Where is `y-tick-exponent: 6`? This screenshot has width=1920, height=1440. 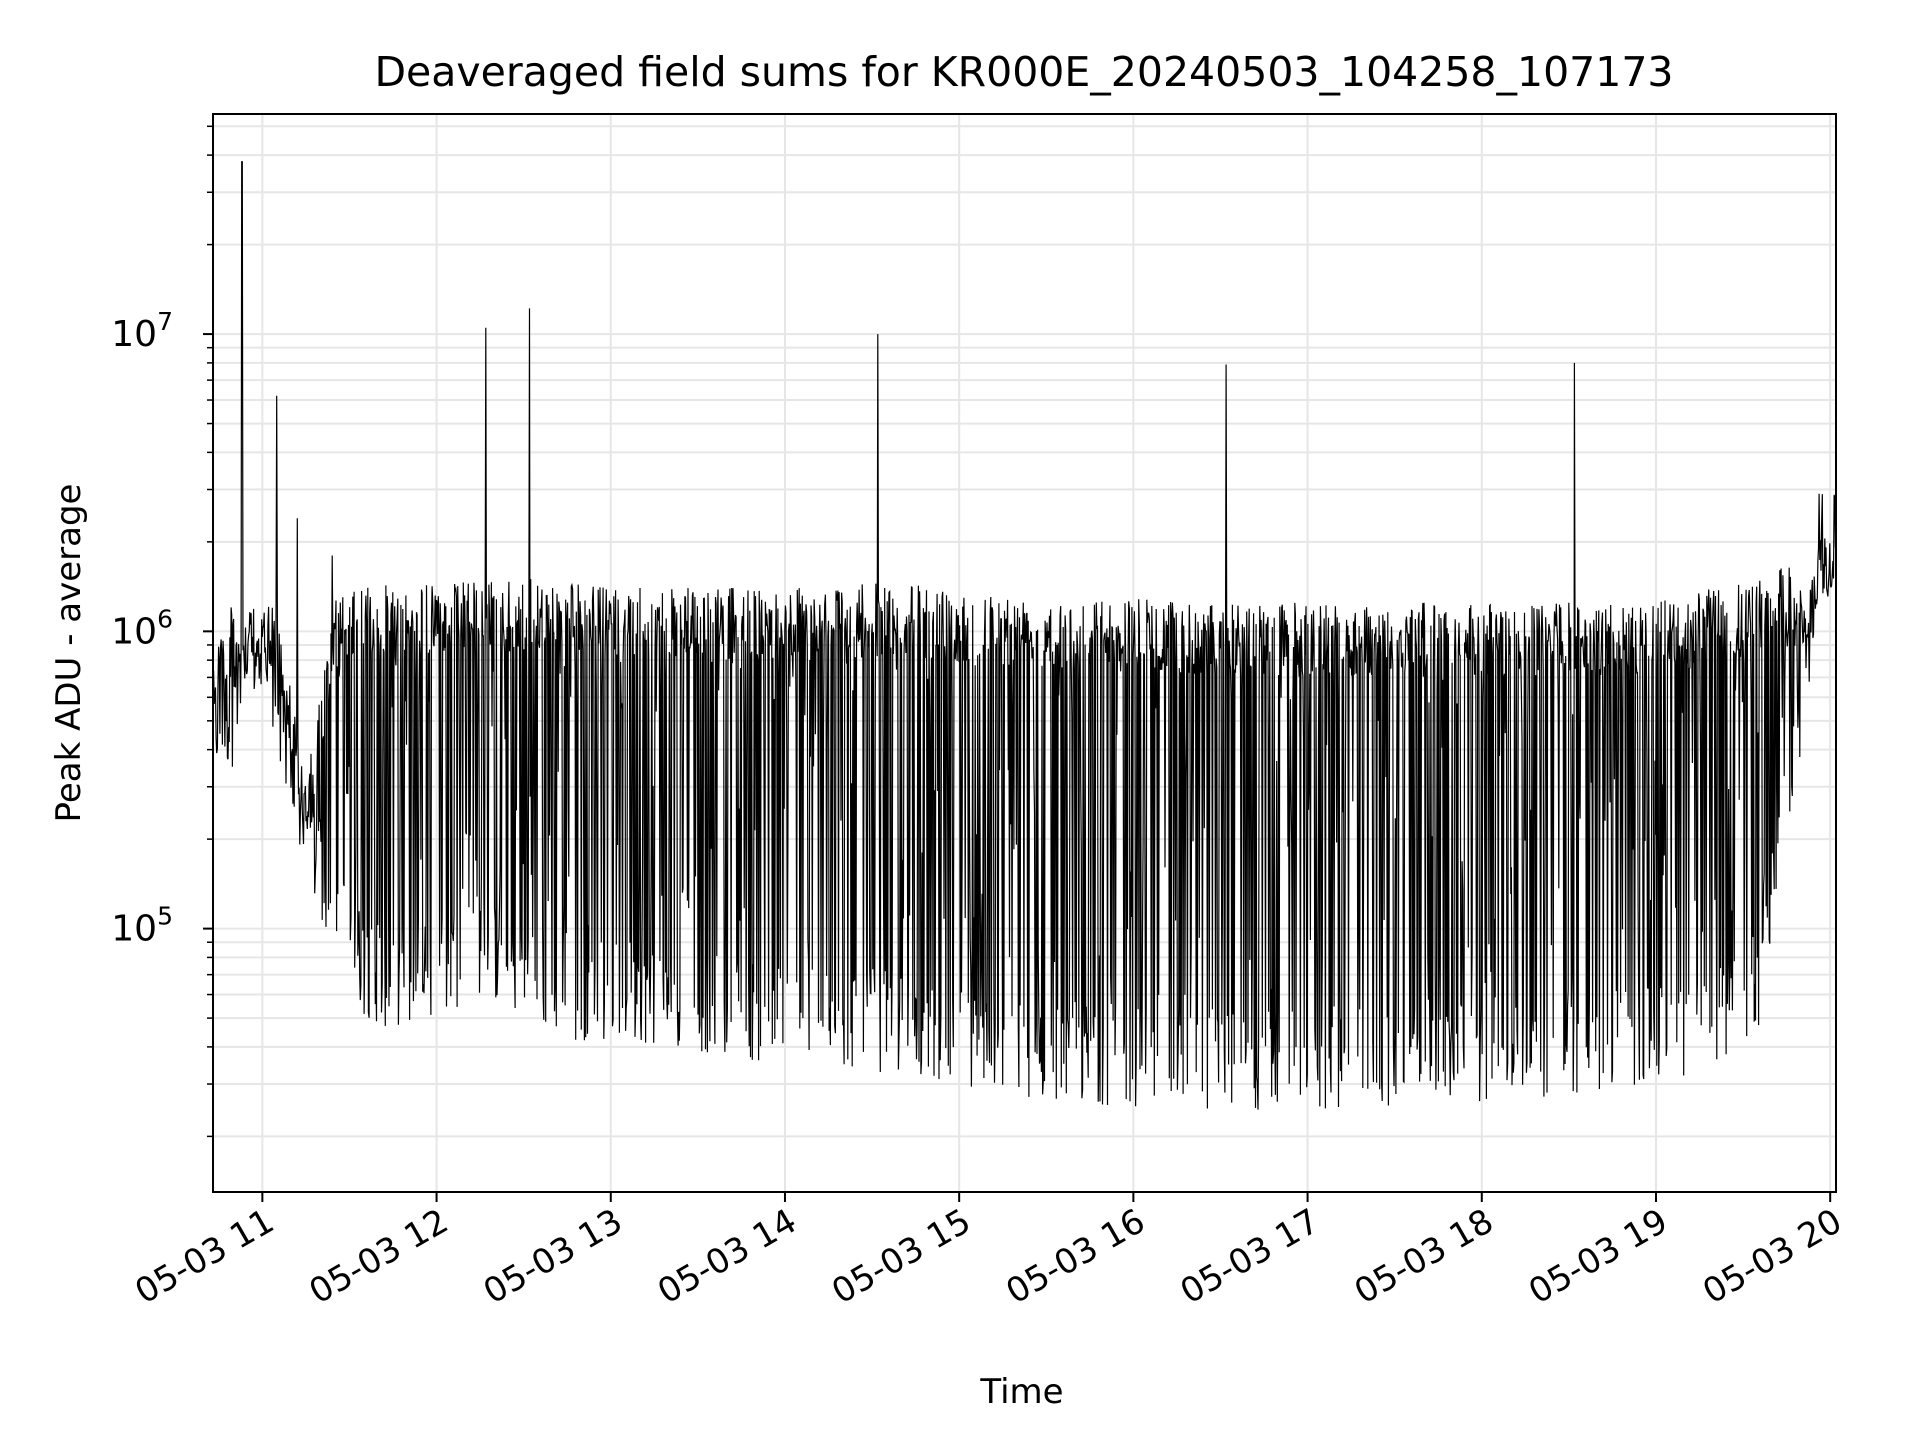
y-tick-exponent: 6 is located at coordinates (165, 618).